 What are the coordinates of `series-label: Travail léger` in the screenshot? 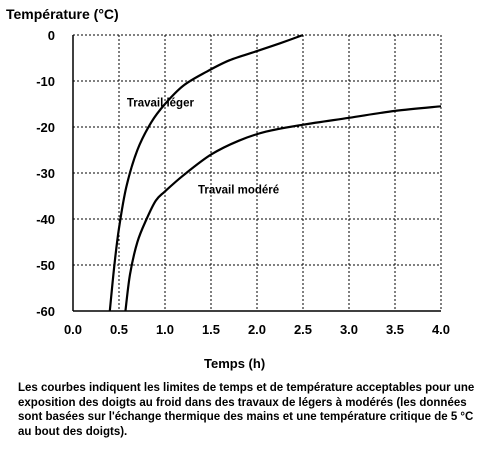 It's located at (161, 103).